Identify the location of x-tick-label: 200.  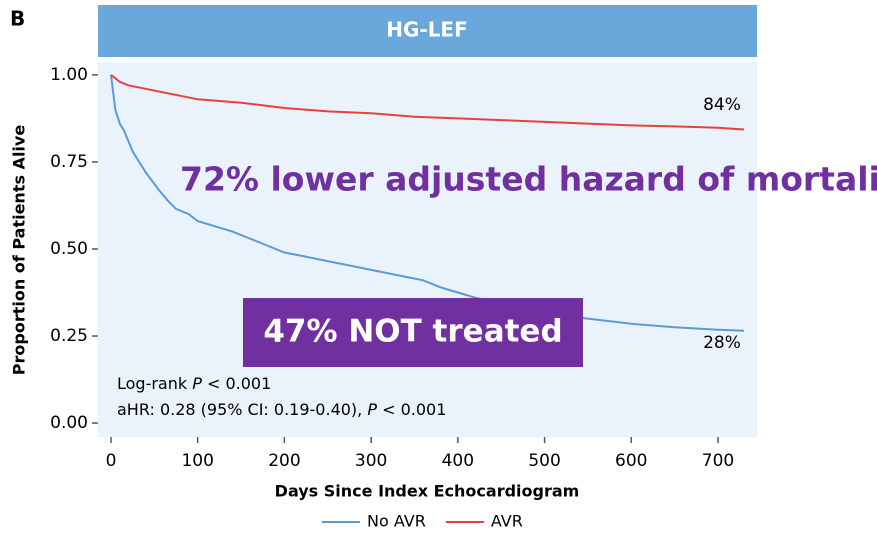
(284, 461).